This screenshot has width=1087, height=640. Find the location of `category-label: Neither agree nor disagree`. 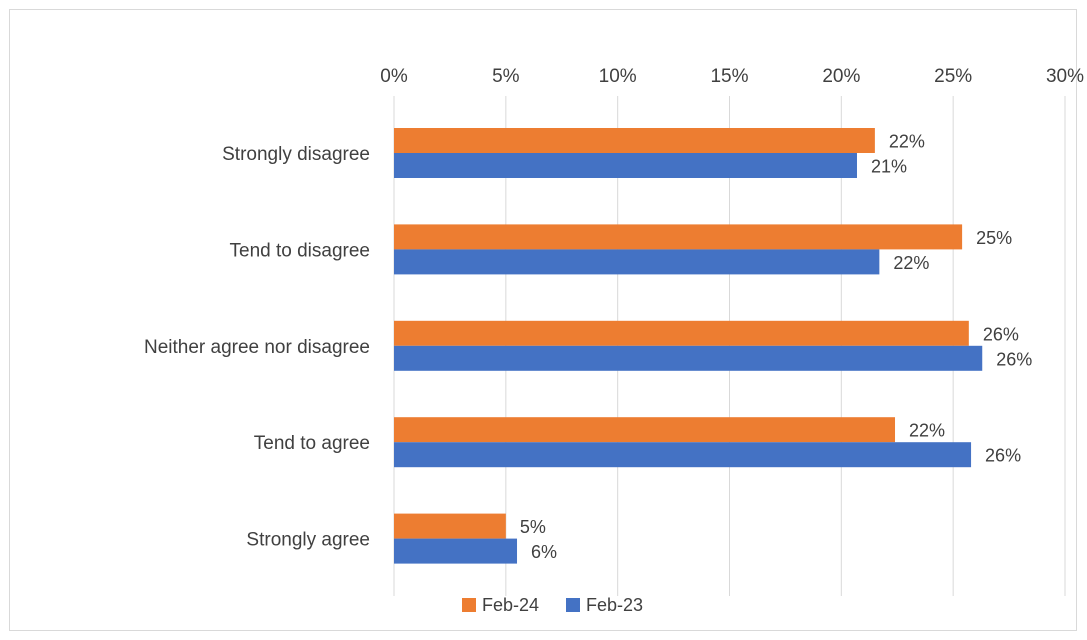

category-label: Neither agree nor disagree is located at coordinates (257, 347).